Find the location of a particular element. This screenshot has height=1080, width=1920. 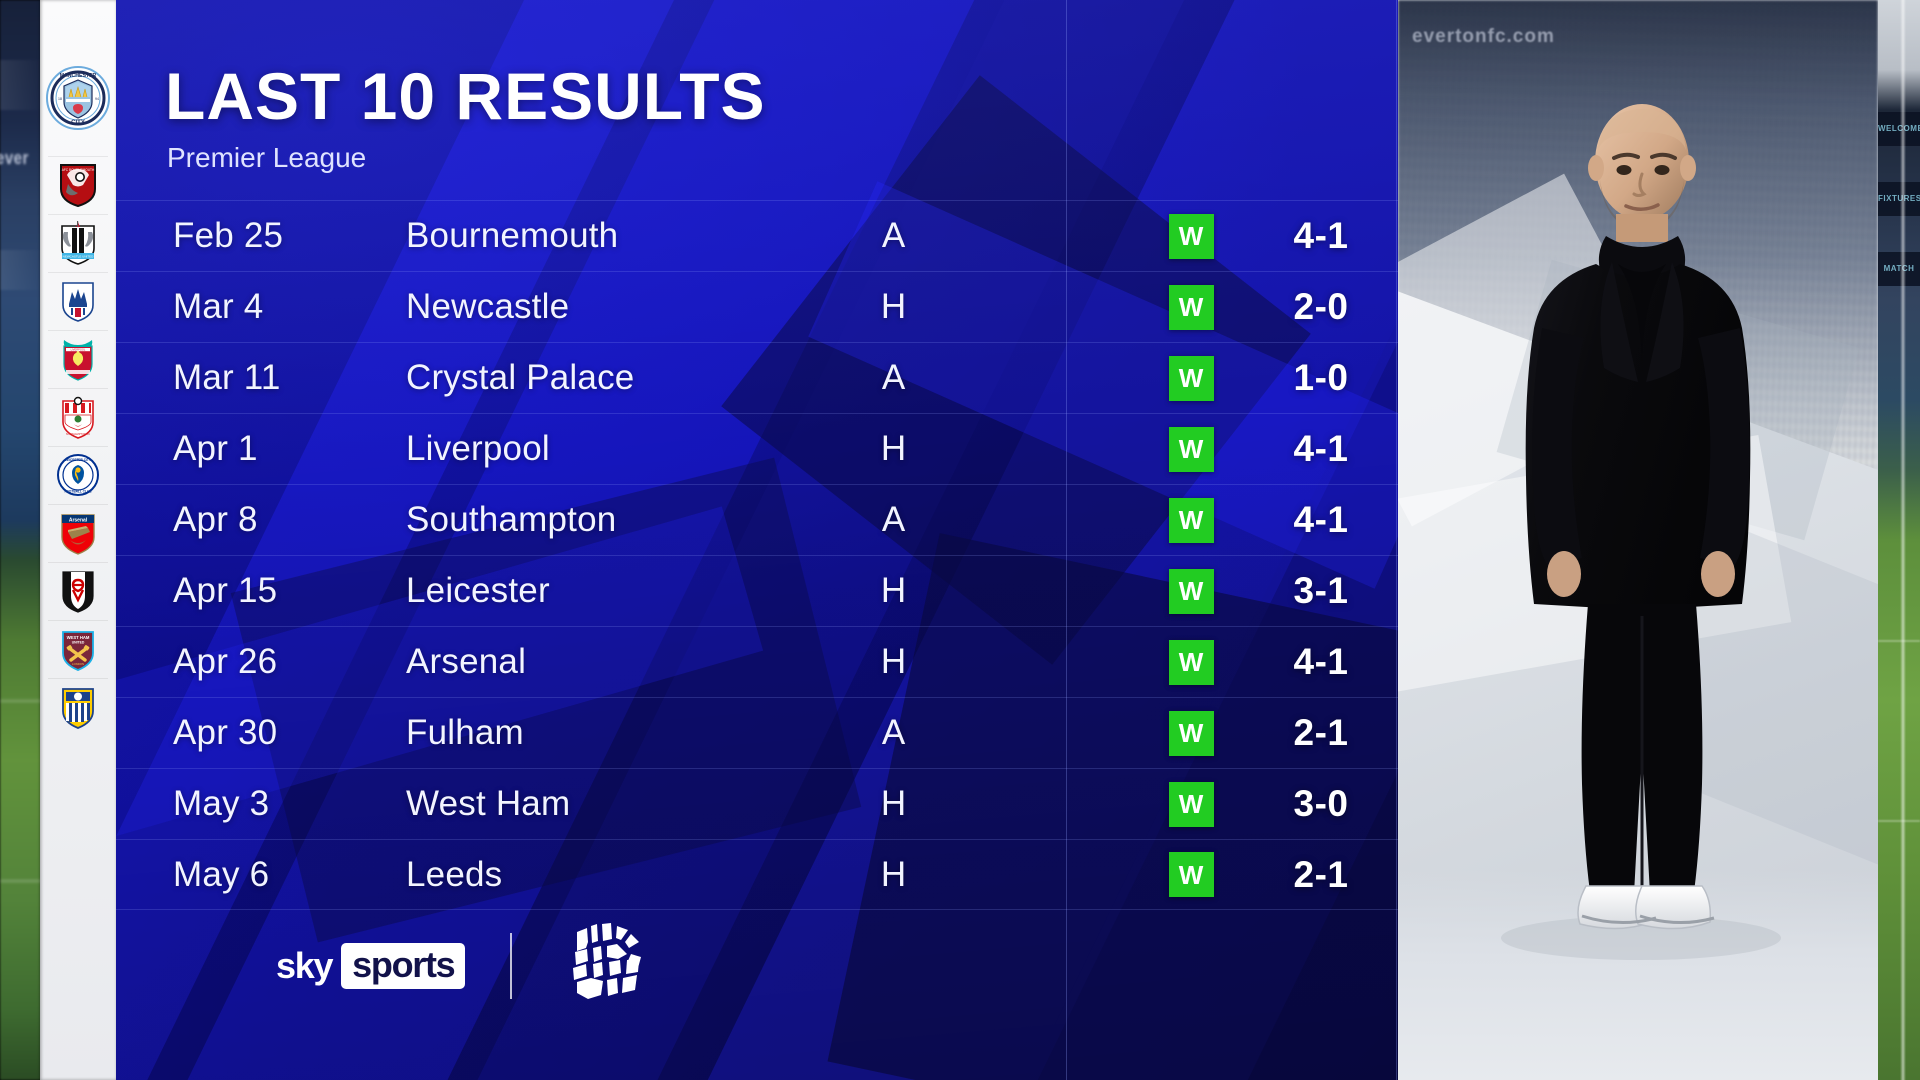

crest-cell-bournemouth: AFC BOURNEMOUTH is located at coordinates (78, 185).